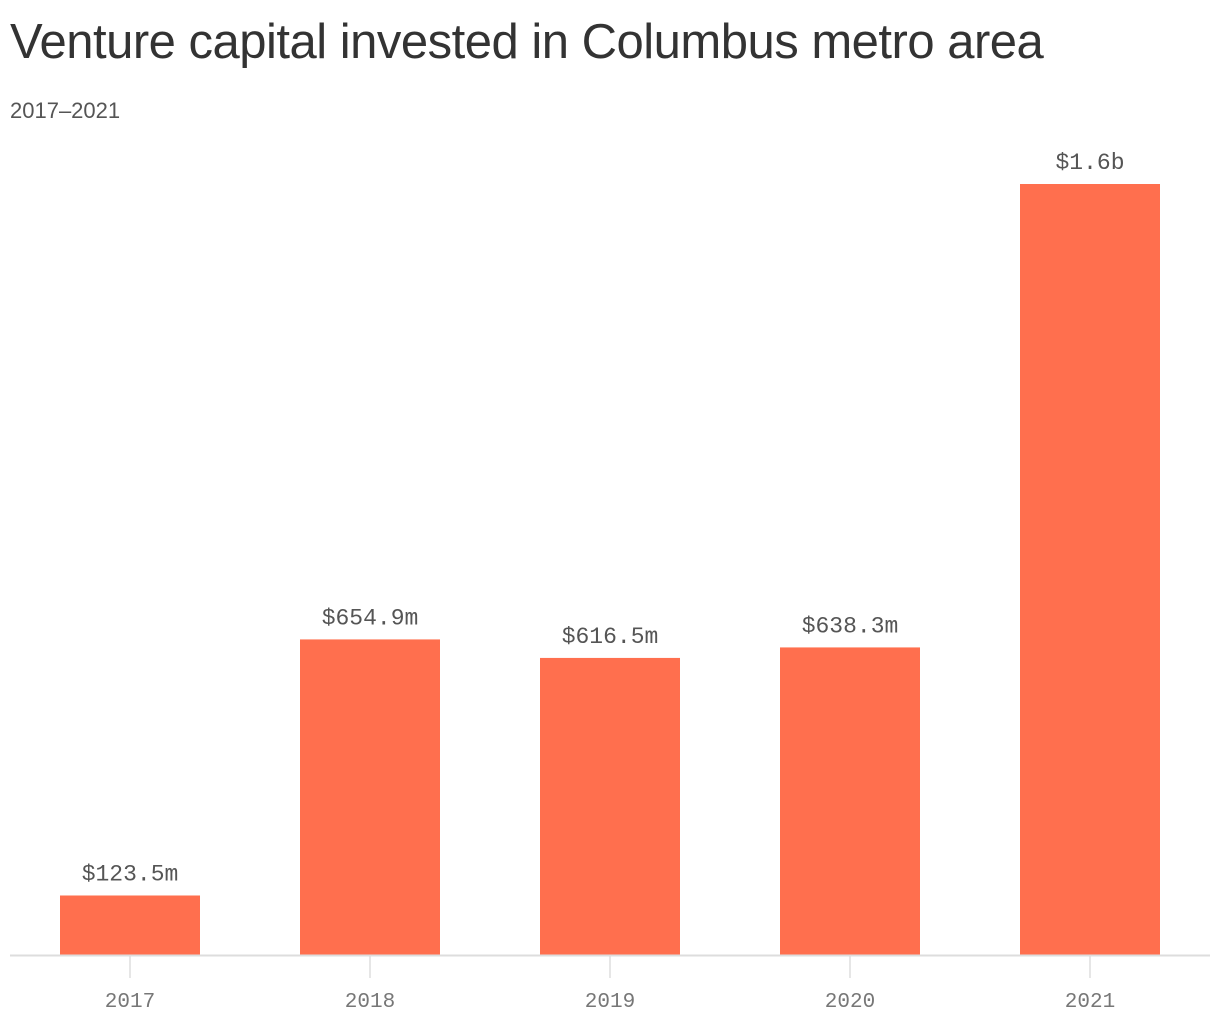 This screenshot has width=1220, height=1020. What do you see at coordinates (1090, 569) in the screenshot?
I see `bar-2021` at bounding box center [1090, 569].